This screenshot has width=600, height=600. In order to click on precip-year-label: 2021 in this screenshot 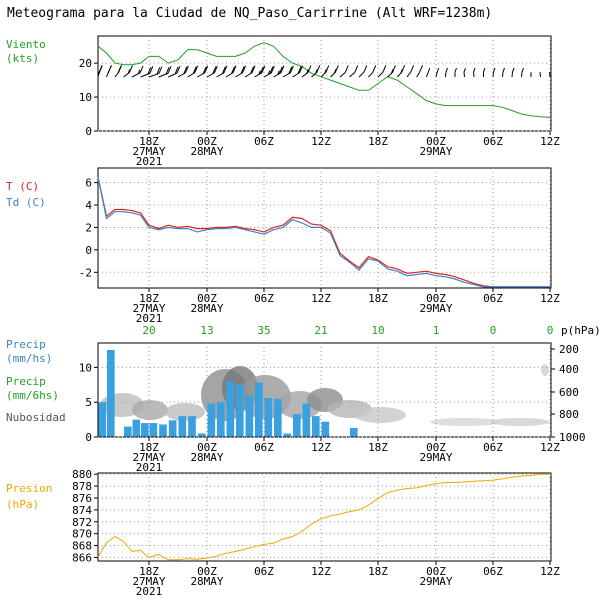, I will do `click(149, 467)`.